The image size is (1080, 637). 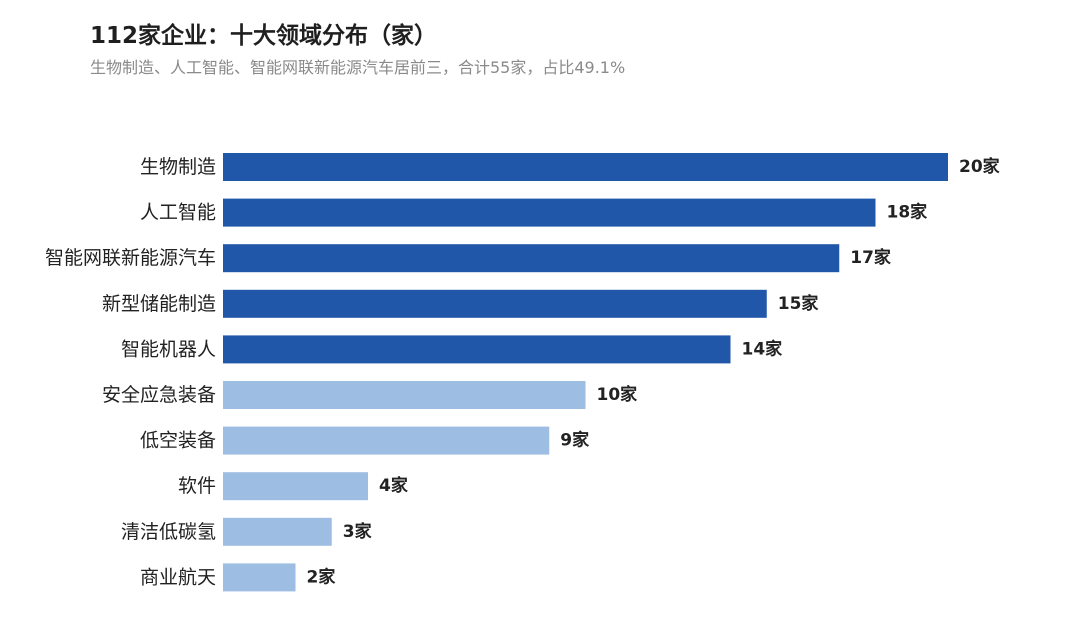 I want to click on category-label-1: 生物制造, so click(x=178, y=167).